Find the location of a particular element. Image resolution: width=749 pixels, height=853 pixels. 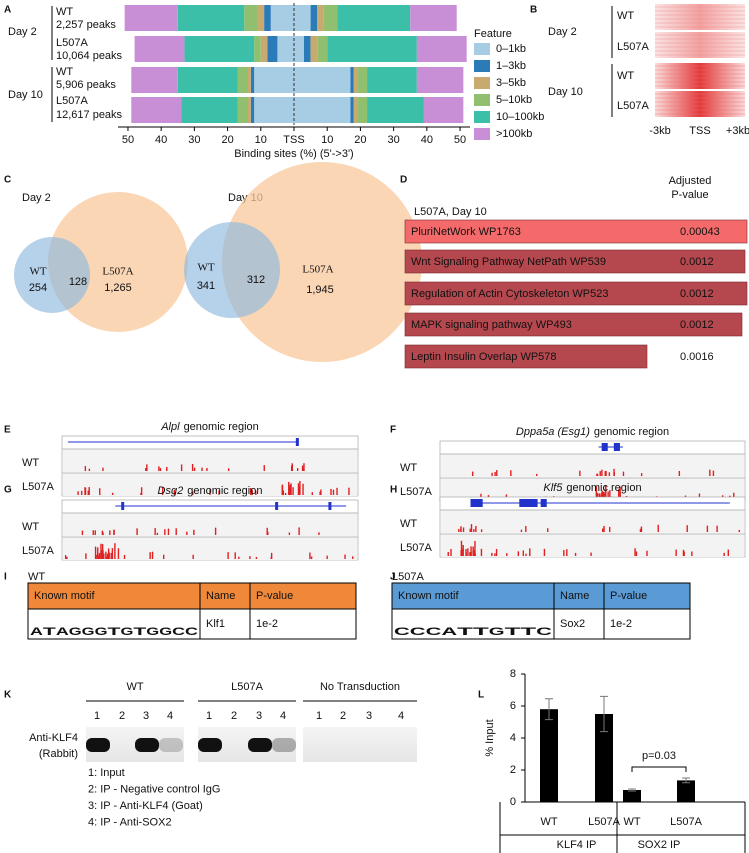

track-label: L507A is located at coordinates (416, 548).